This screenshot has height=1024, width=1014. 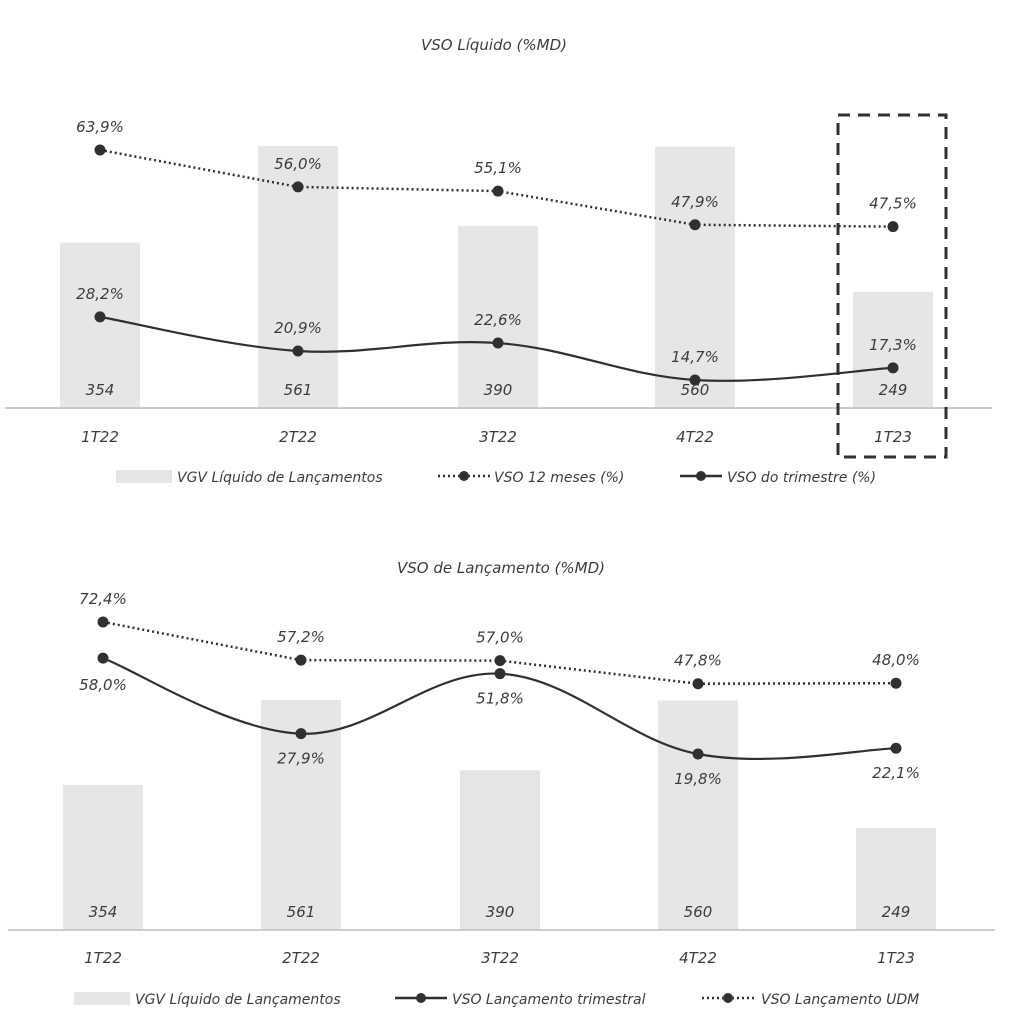 What do you see at coordinates (103, 599) in the screenshot?
I see `data-label: 72,4%` at bounding box center [103, 599].